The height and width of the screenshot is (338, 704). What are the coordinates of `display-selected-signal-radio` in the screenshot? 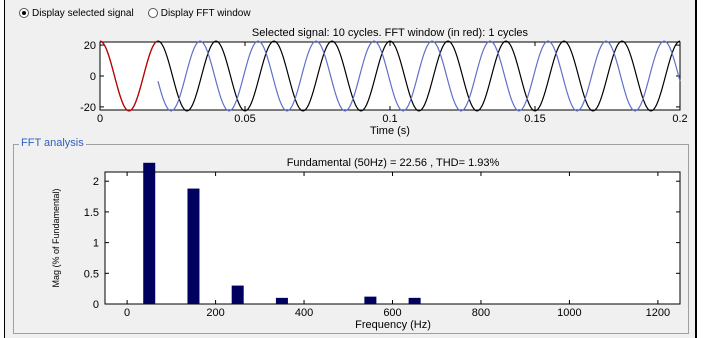 It's located at (24, 13).